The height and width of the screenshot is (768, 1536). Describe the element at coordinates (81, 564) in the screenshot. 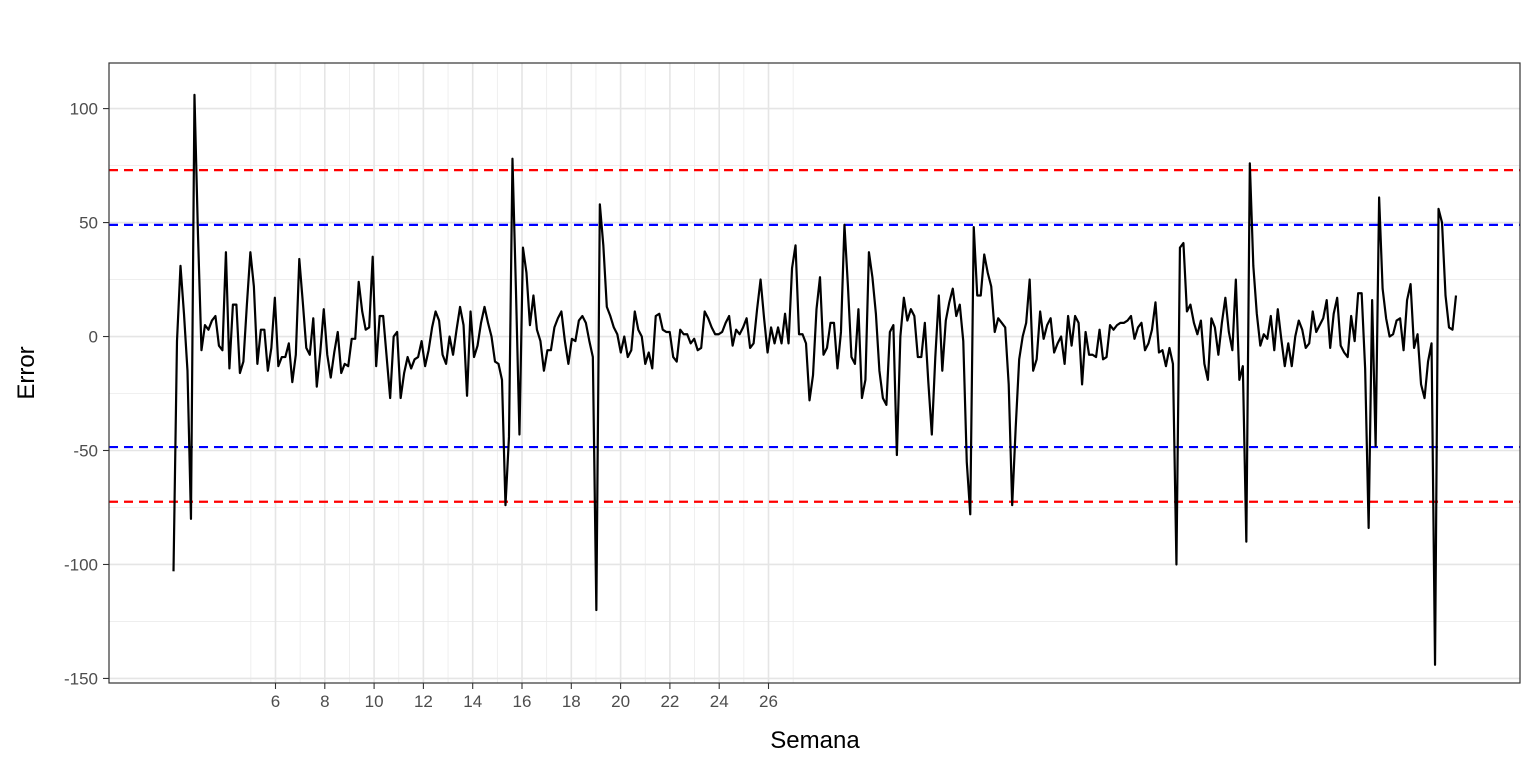

I see `y-tick-label: -100` at that location.